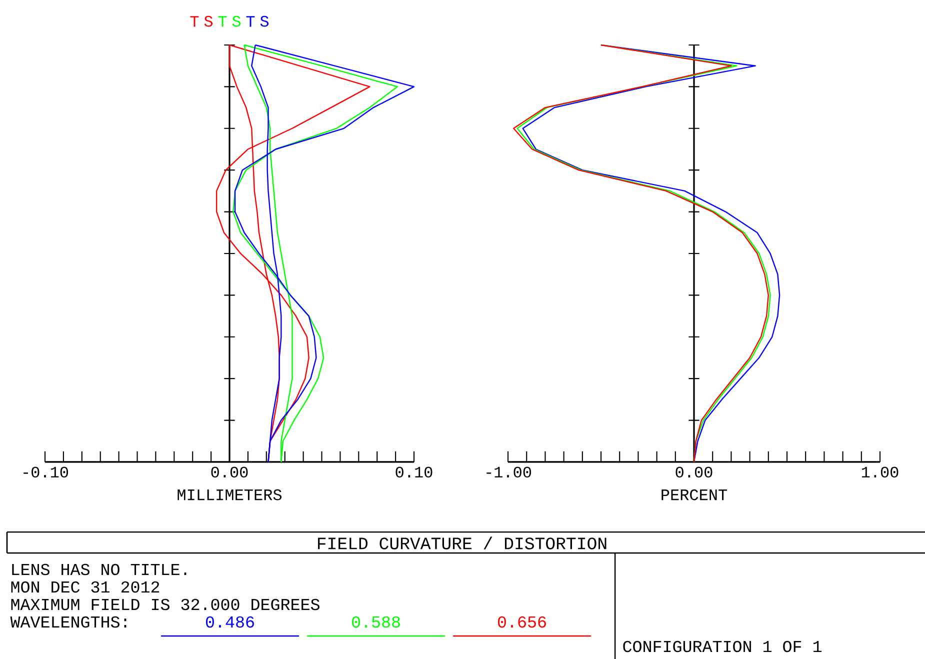 The height and width of the screenshot is (659, 925). Describe the element at coordinates (462, 543) in the screenshot. I see `text: FIELD CURVATURE / DISTORTION` at that location.